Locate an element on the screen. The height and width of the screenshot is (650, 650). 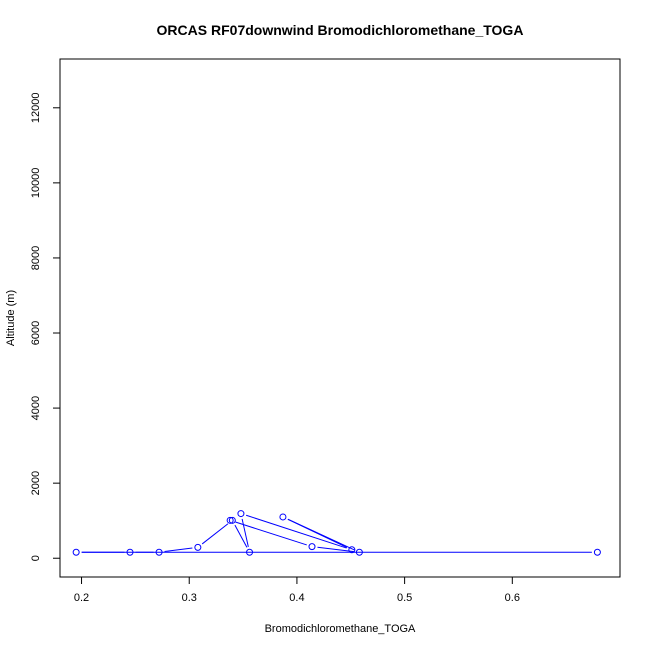
data-series is located at coordinates (336, 533).